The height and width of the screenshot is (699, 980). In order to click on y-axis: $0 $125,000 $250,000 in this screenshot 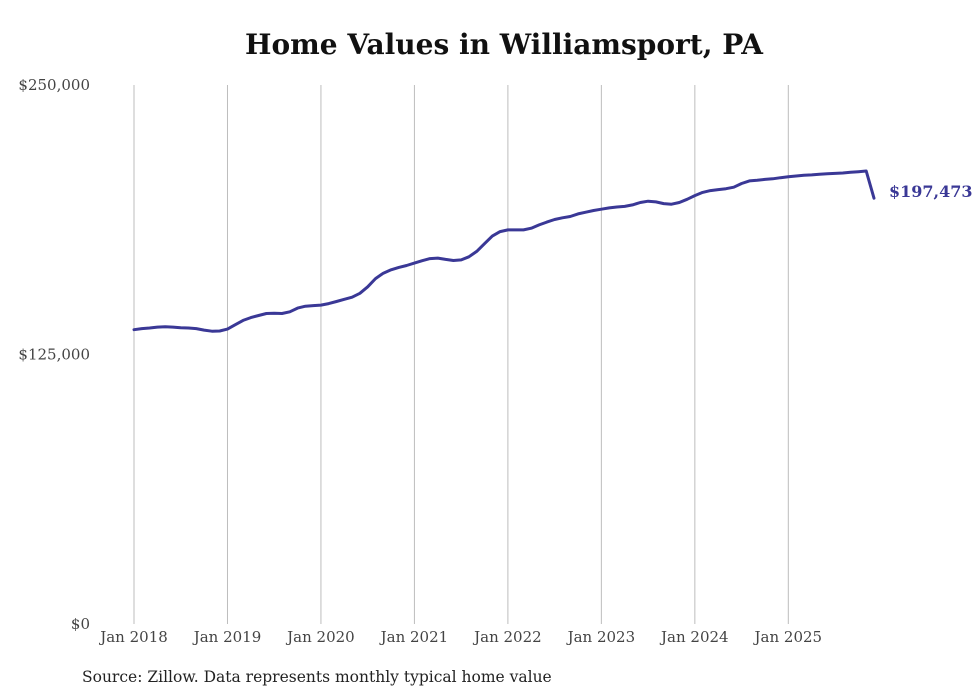, I will do `click(54, 354)`.